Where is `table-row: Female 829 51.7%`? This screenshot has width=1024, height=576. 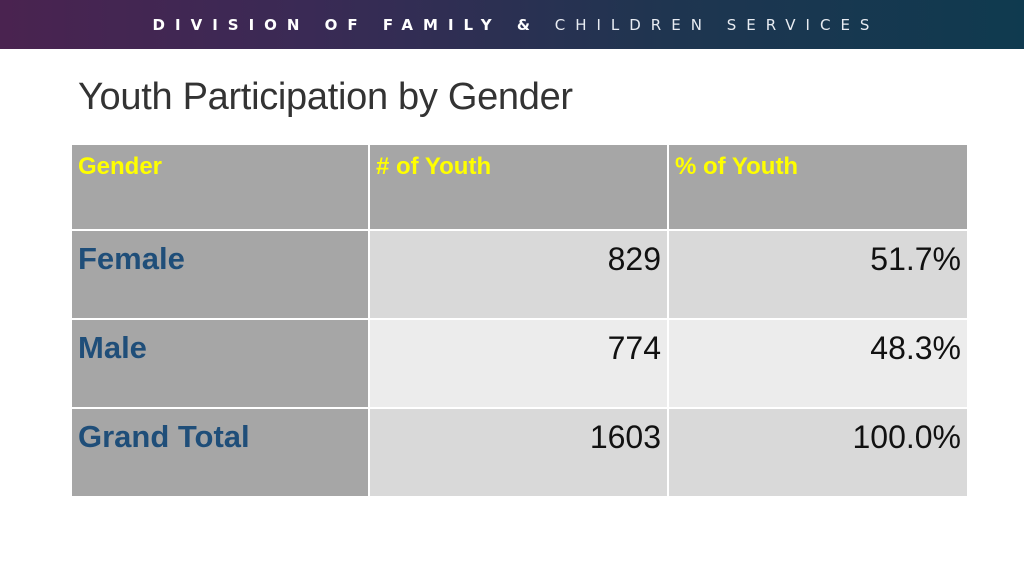 table-row: Female 829 51.7% is located at coordinates (519, 274).